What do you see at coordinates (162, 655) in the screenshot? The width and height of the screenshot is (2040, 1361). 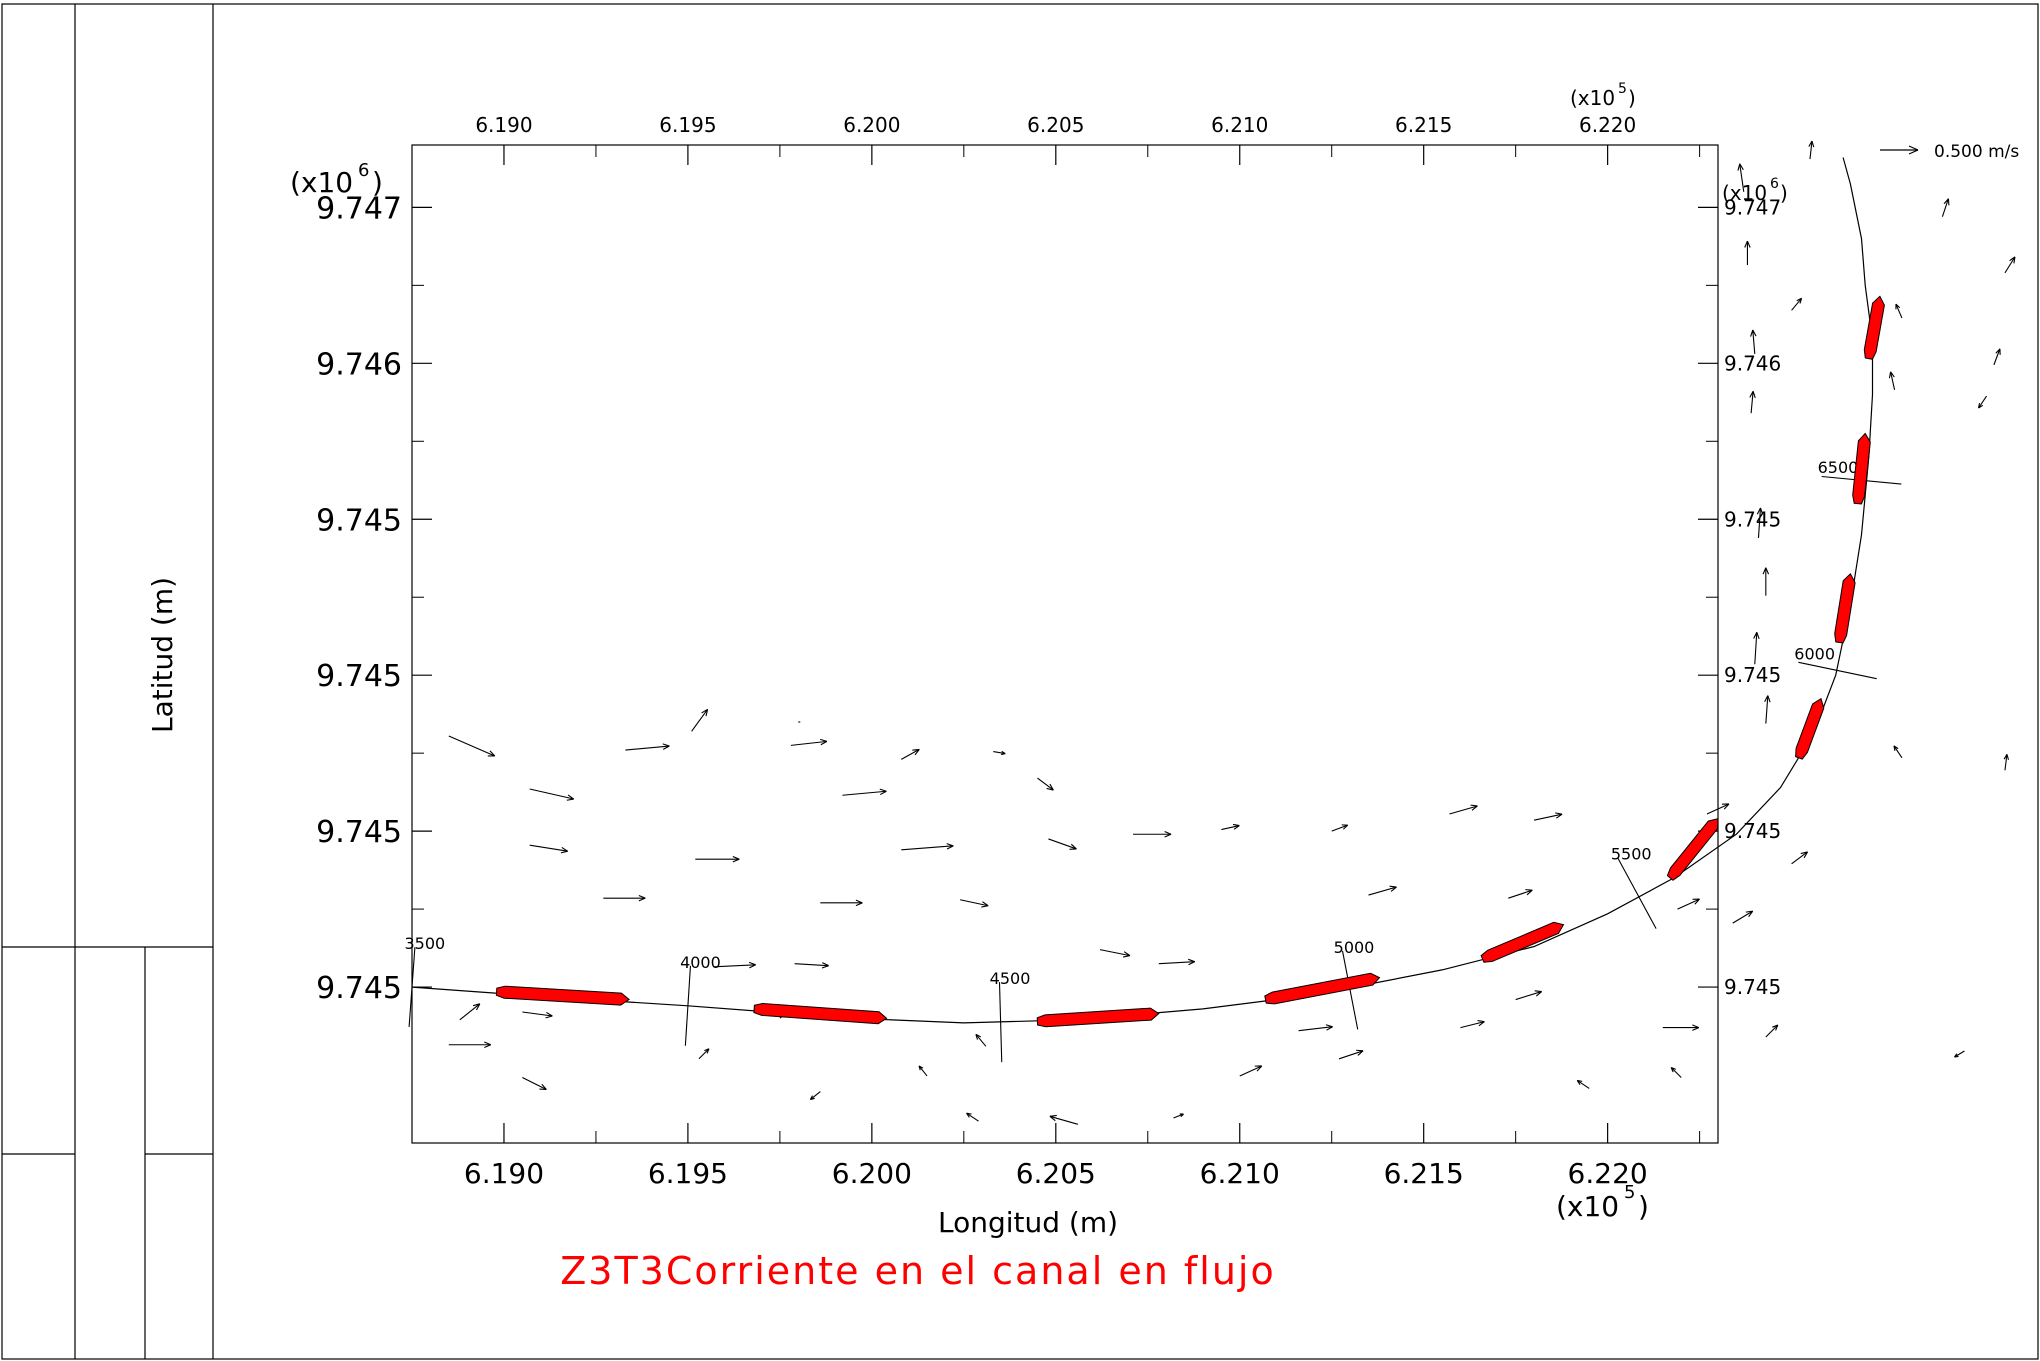 I see `y-axis-label: Latitud (m)` at bounding box center [162, 655].